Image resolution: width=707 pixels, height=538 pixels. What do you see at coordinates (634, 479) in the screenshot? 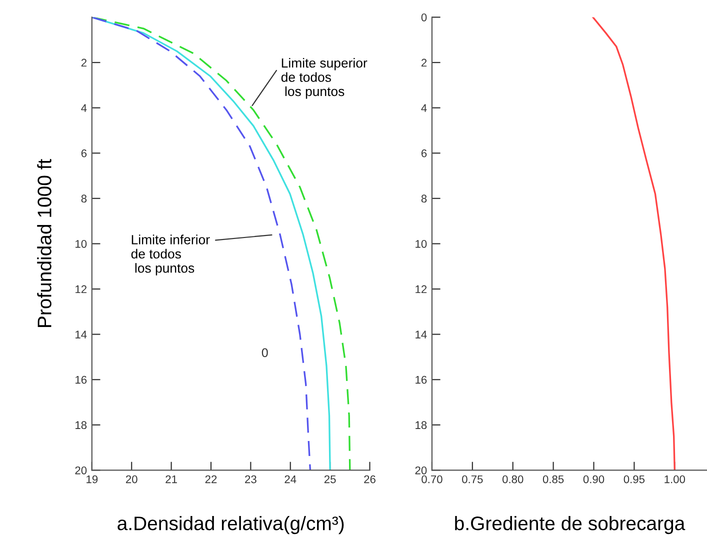
I see `x-tick-label: 0.95` at bounding box center [634, 479].